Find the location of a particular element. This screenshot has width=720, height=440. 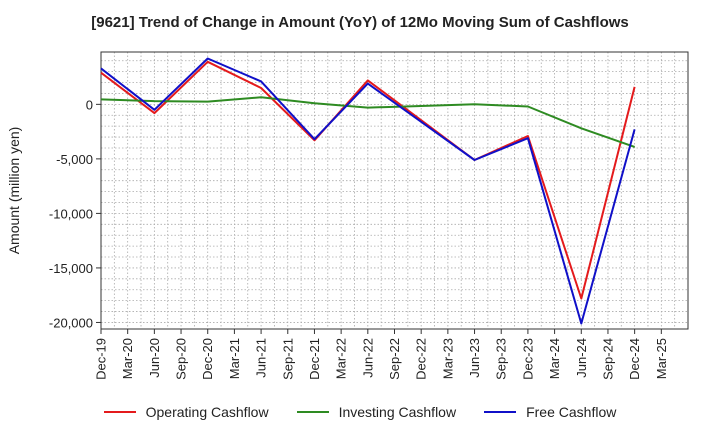

legend-label-free: Free Cashflow is located at coordinates (571, 412).